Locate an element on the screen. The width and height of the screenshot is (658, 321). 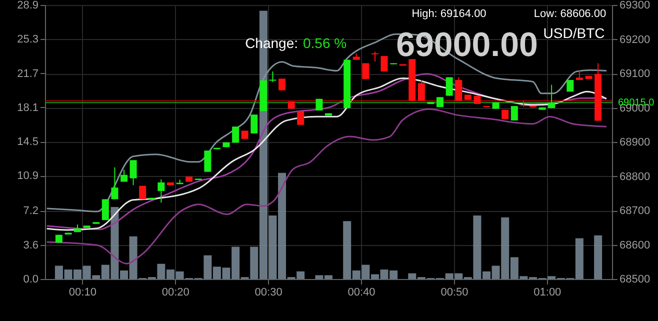
y2-tick-label: 14.5 is located at coordinates (27, 142).